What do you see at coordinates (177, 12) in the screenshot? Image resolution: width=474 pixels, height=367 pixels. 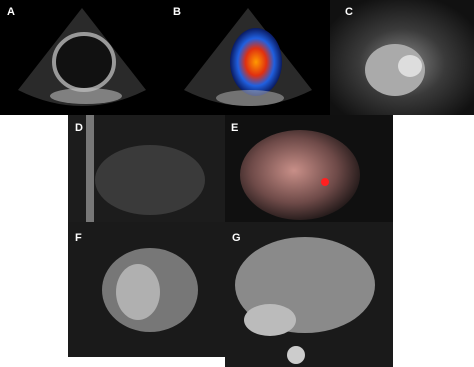 I see `panel-label: B` at bounding box center [177, 12].